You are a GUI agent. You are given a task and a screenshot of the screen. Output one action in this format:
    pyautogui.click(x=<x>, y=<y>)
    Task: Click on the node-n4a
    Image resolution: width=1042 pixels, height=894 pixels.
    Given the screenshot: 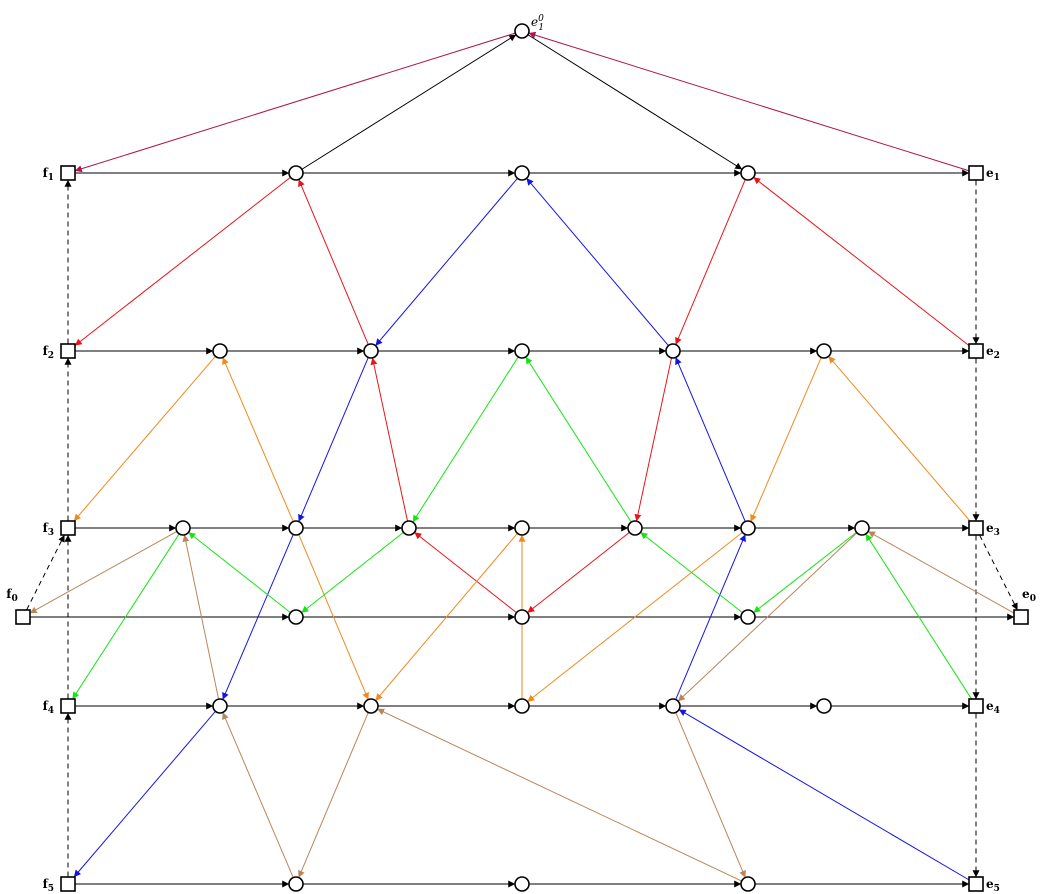 What is the action you would take?
    pyautogui.click(x=220, y=706)
    